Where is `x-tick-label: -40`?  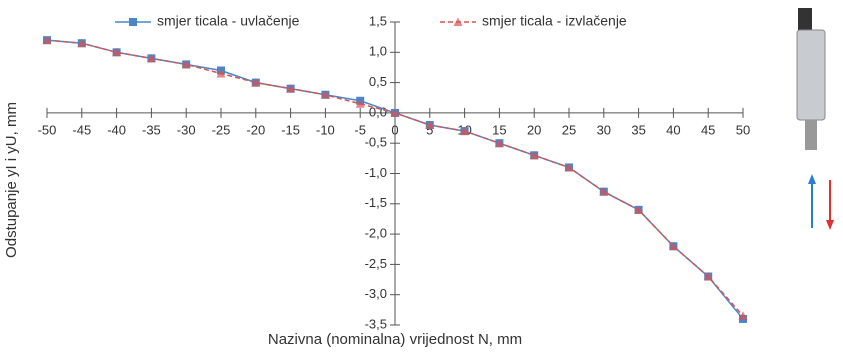
x-tick-label: -40 is located at coordinates (116, 129).